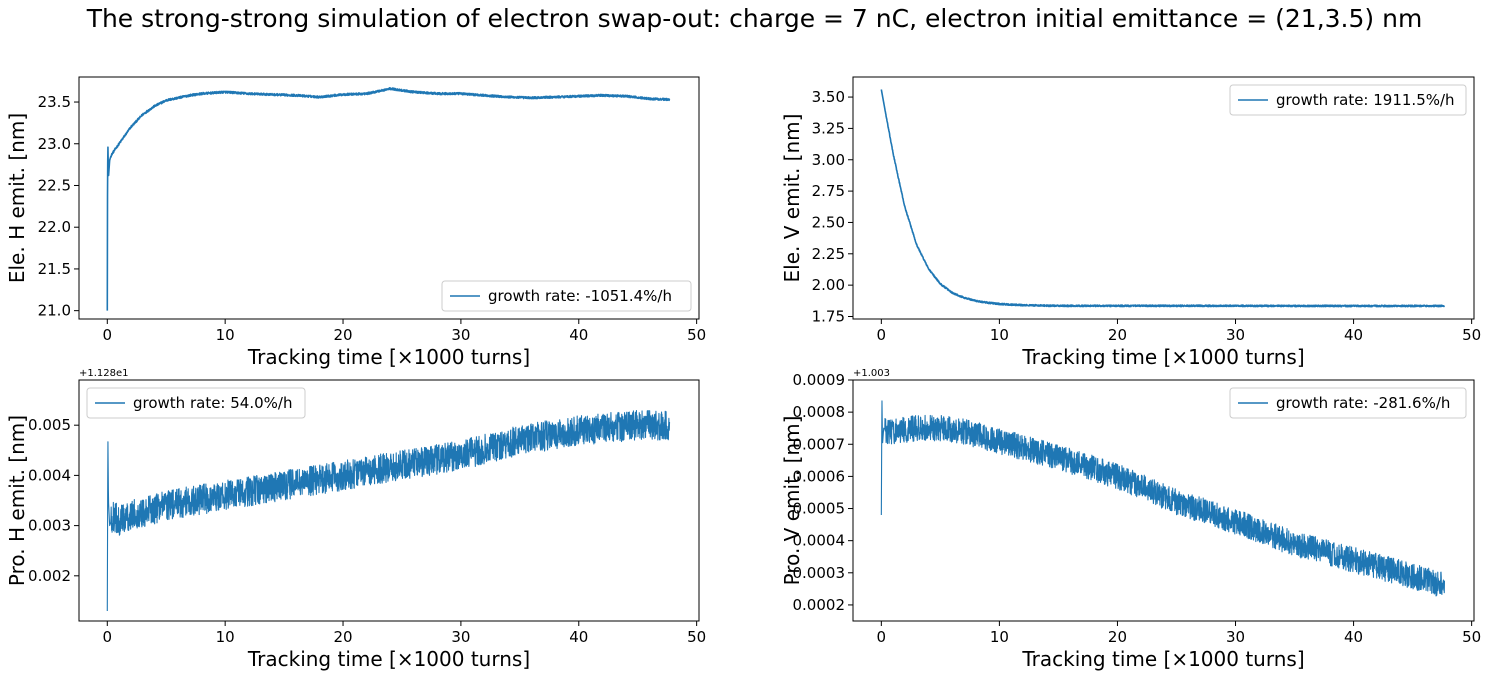  I want to click on y-tick-label: 2.00, so click(828, 285).